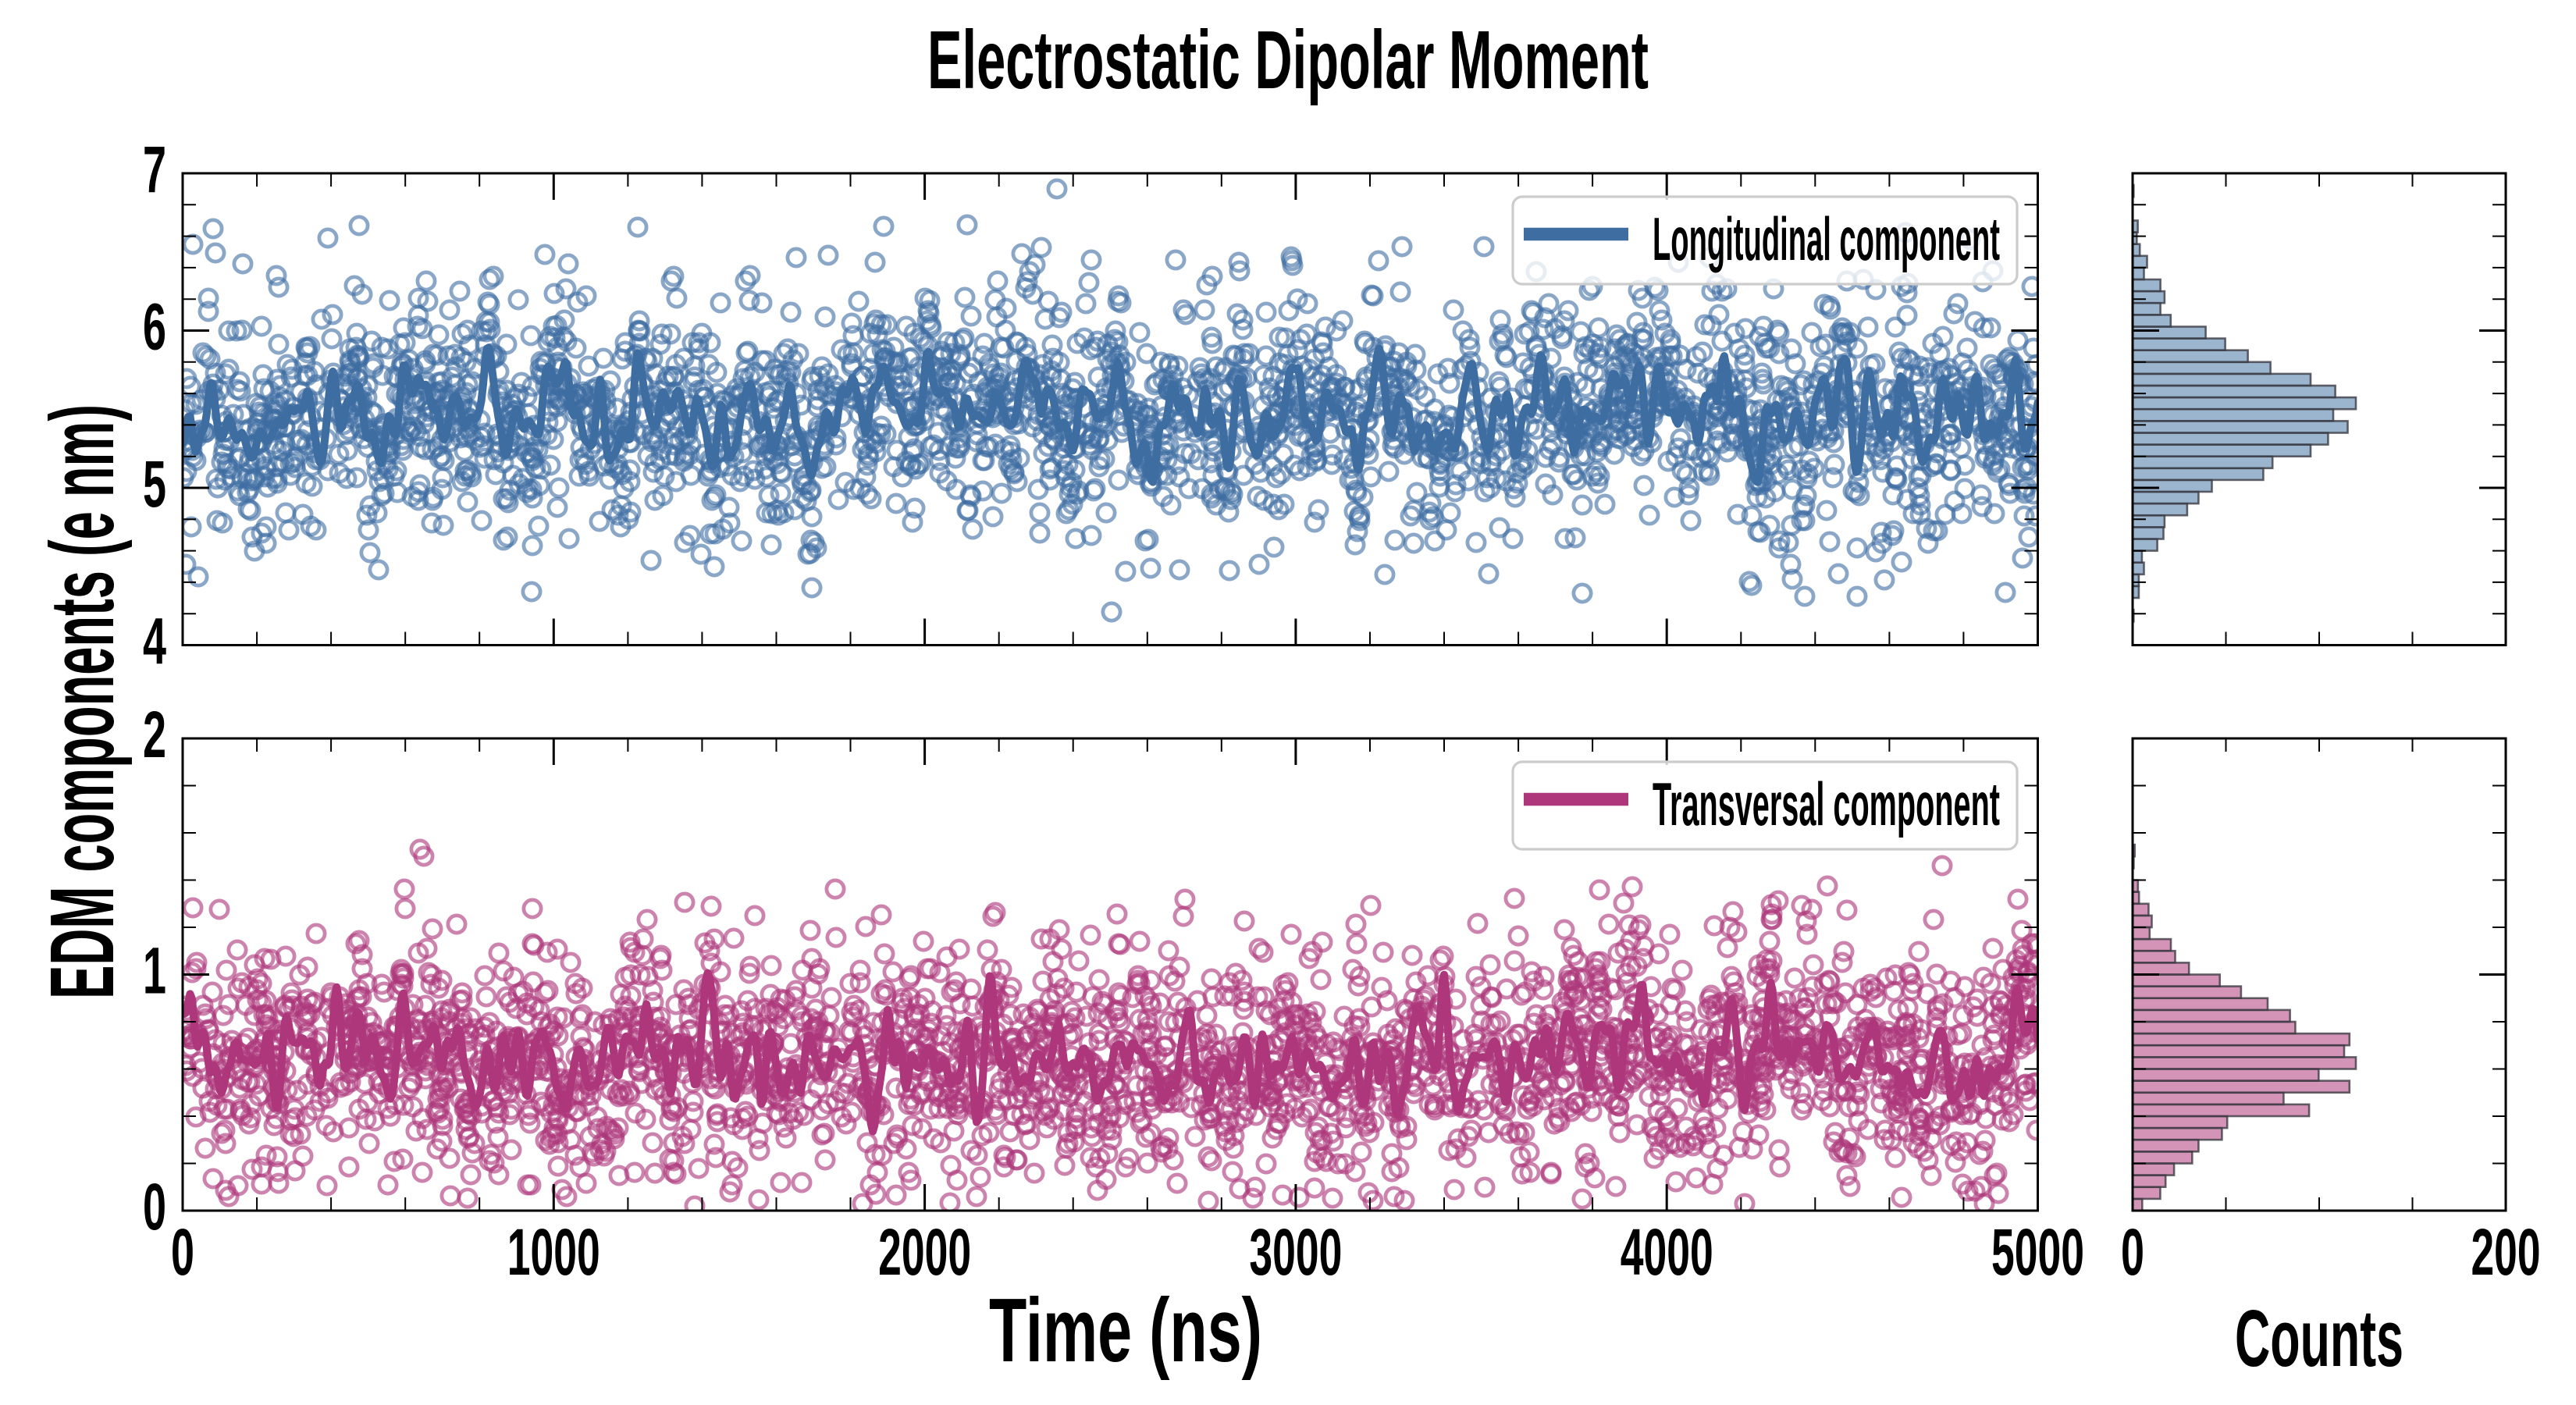  What do you see at coordinates (924, 1252) in the screenshot?
I see `svg-text: 2000` at bounding box center [924, 1252].